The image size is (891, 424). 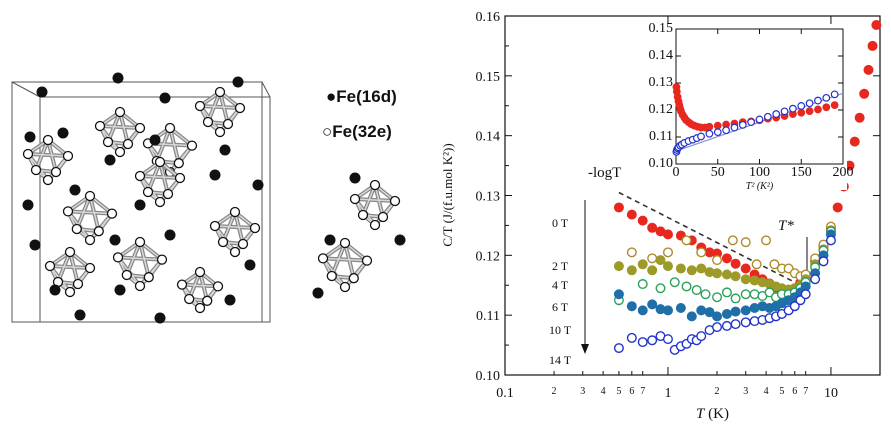 What do you see at coordinates (560, 223) in the screenshot?
I see `field-label: 0 T` at bounding box center [560, 223].